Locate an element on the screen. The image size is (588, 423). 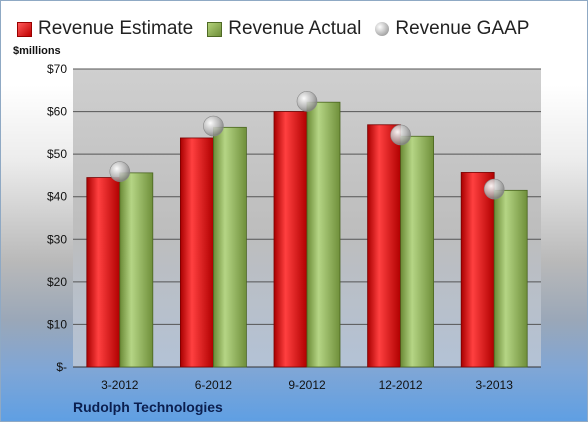
y-tick-label: $- is located at coordinates (61, 367).